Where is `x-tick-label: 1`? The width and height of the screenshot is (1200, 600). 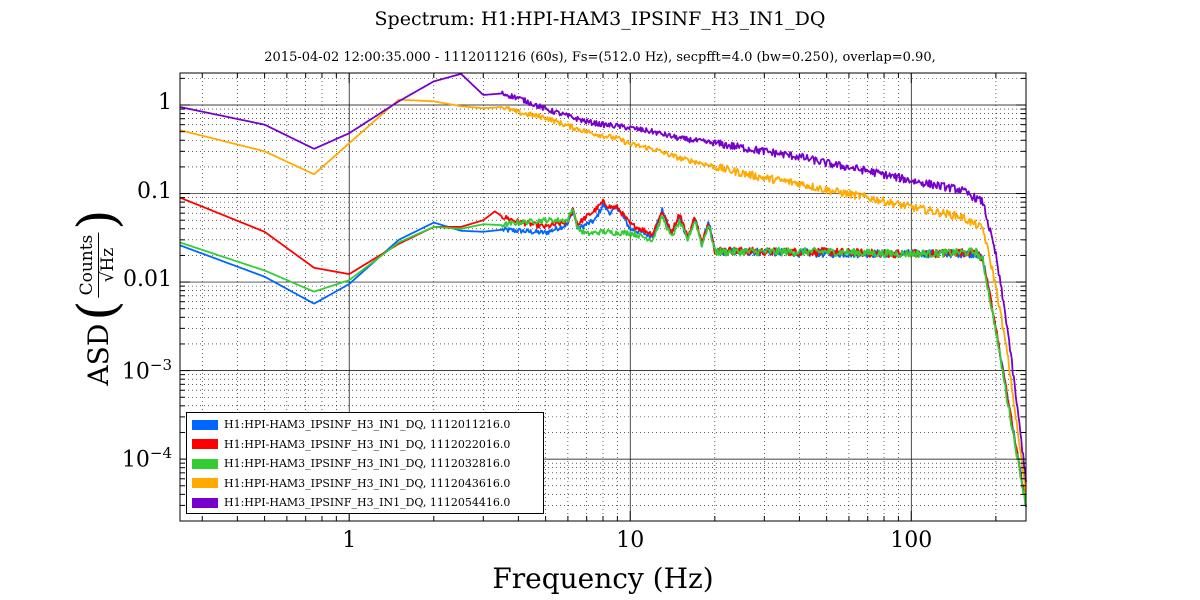
x-tick-label: 1 is located at coordinates (349, 540).